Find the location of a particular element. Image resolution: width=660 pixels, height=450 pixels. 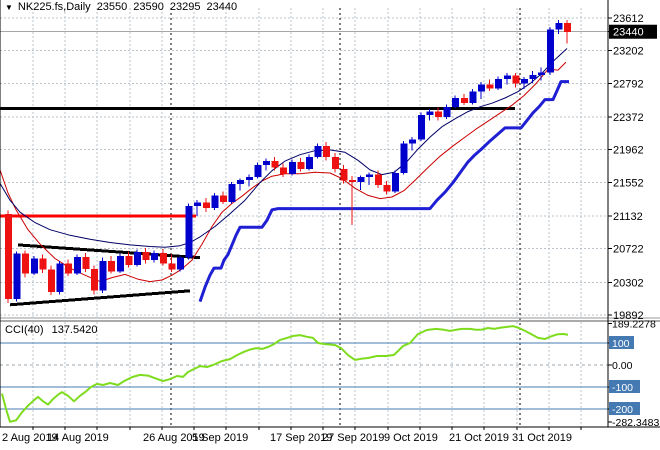

current-price-badge is located at coordinates (633, 31).